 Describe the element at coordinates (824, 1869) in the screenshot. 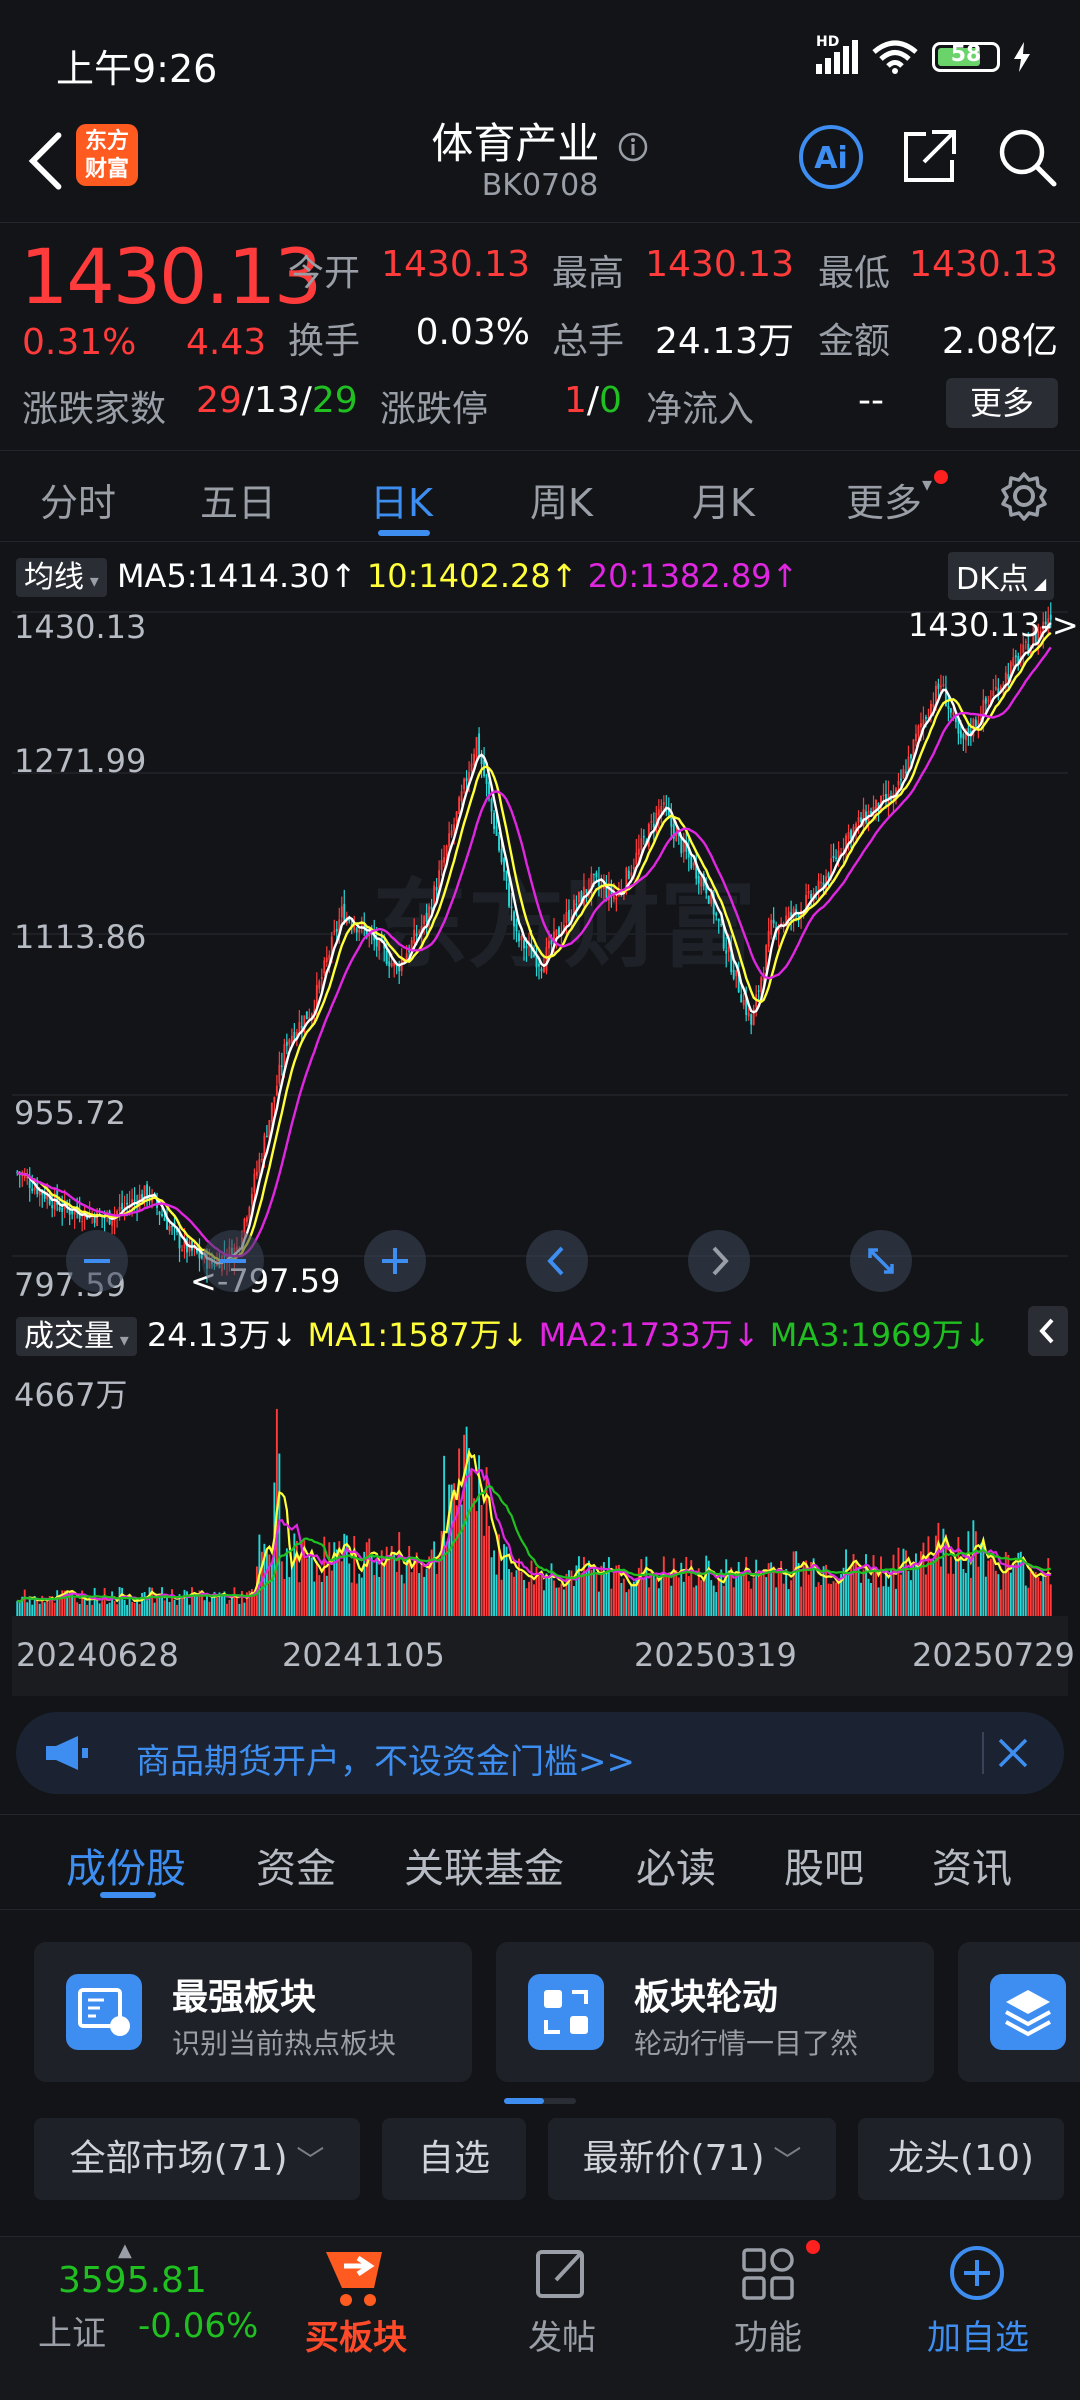

I see `tab-forum: 股吧` at that location.